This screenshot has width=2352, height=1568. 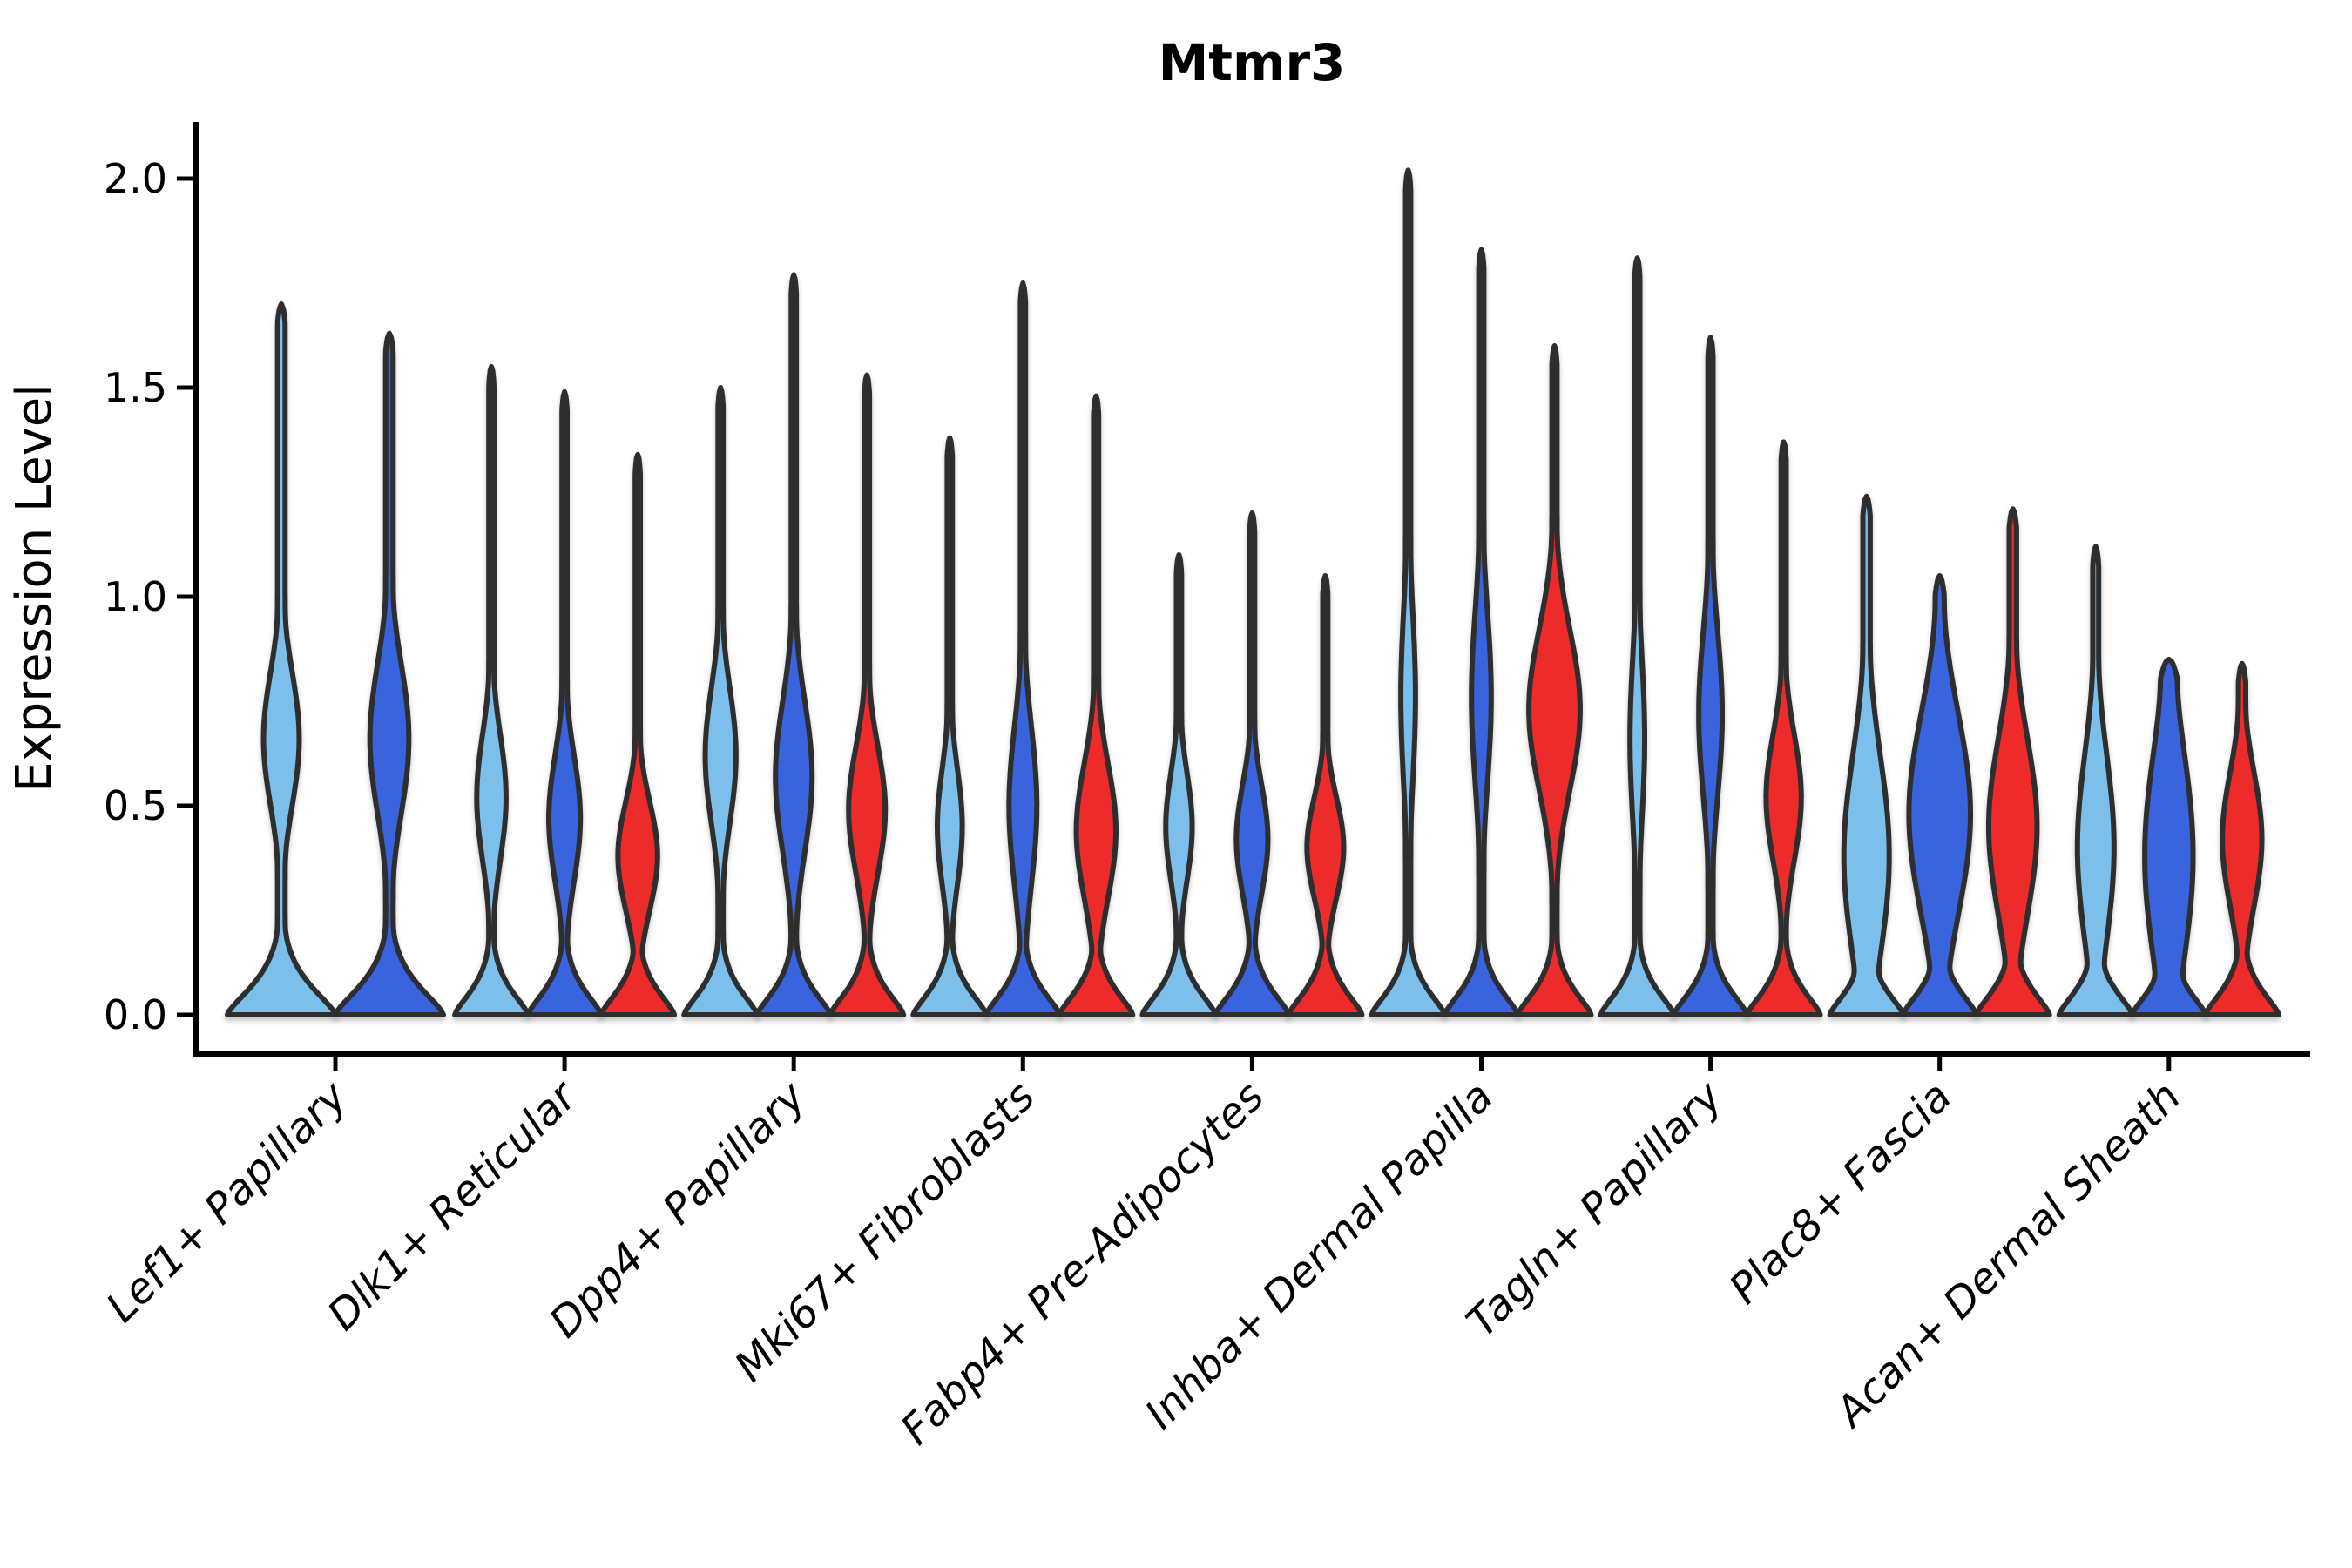 I want to click on y-tick-label: 0.0, so click(x=135, y=1014).